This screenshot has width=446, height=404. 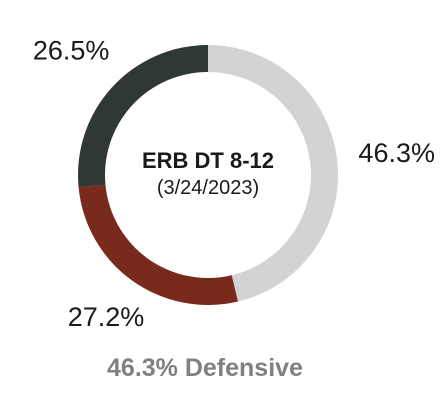 I want to click on slice-label-3: 26.5%, so click(x=71, y=50).